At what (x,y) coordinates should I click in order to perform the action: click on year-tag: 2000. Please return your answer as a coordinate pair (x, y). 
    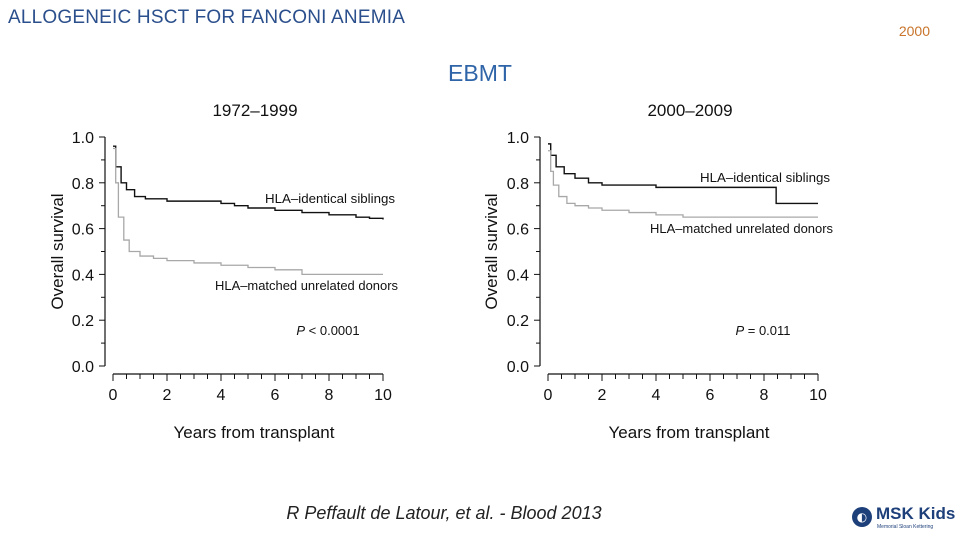
    Looking at the image, I should click on (914, 31).